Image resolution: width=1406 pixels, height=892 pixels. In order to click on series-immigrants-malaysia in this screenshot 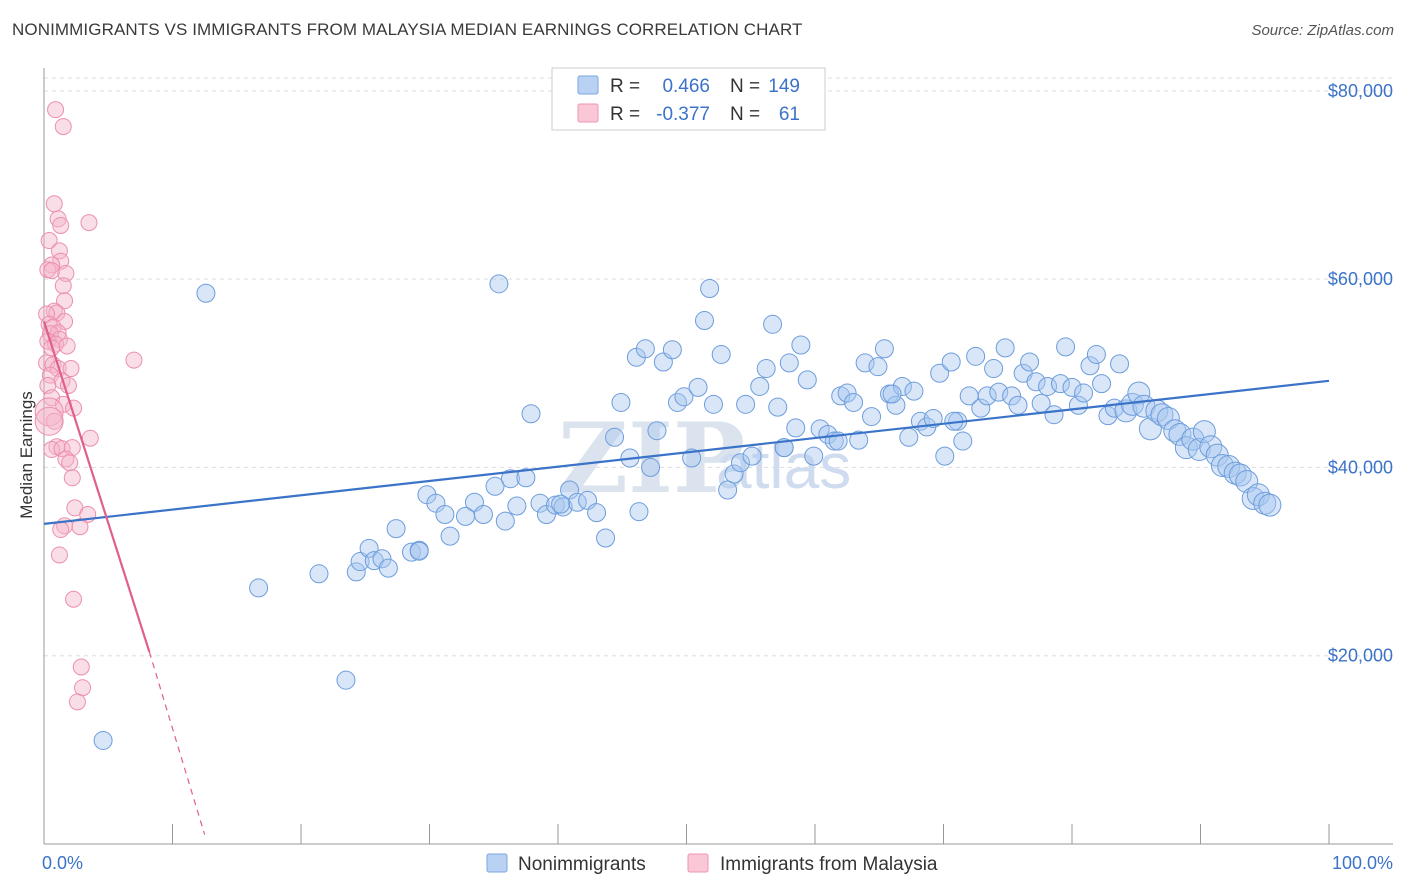, I will do `click(88, 406)`.